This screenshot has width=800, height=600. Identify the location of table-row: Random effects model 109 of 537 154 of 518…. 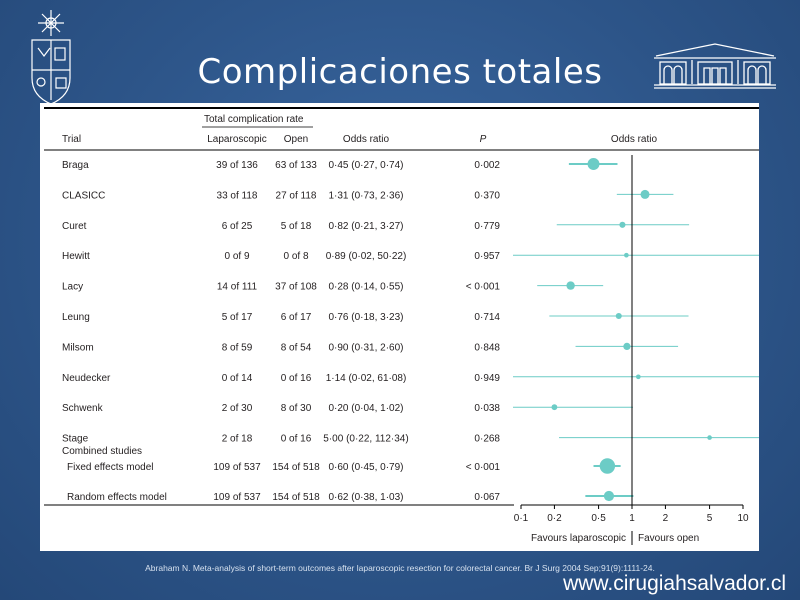
(283, 497).